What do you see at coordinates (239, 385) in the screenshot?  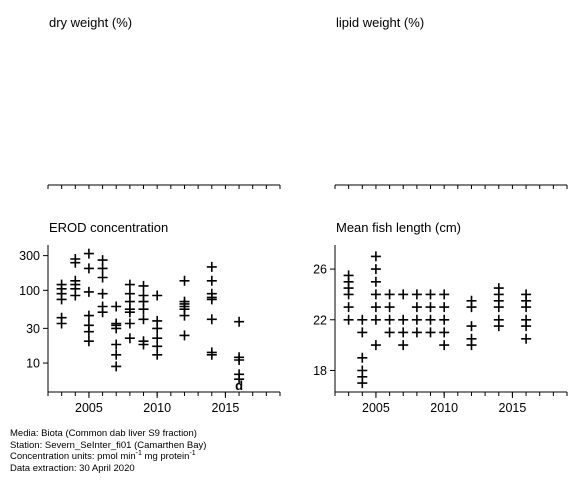 I see `below-detection-point: d` at bounding box center [239, 385].